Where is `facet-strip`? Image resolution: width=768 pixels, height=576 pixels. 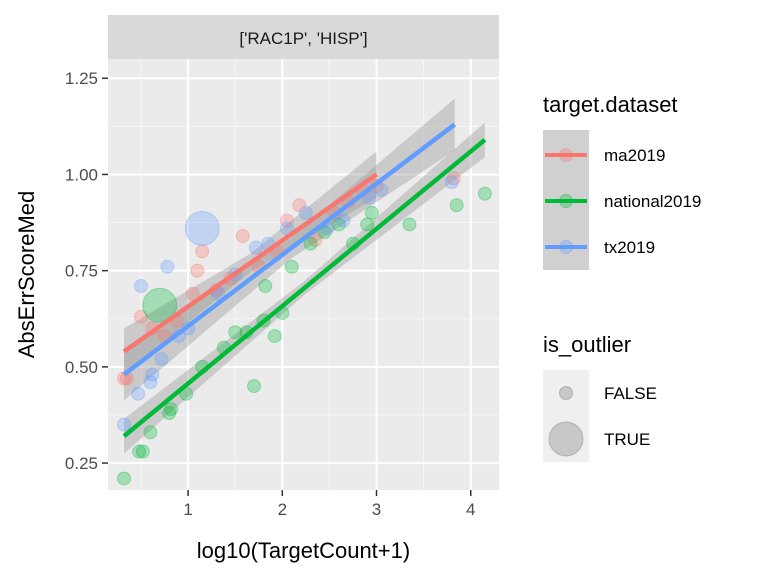 facet-strip is located at coordinates (303, 37).